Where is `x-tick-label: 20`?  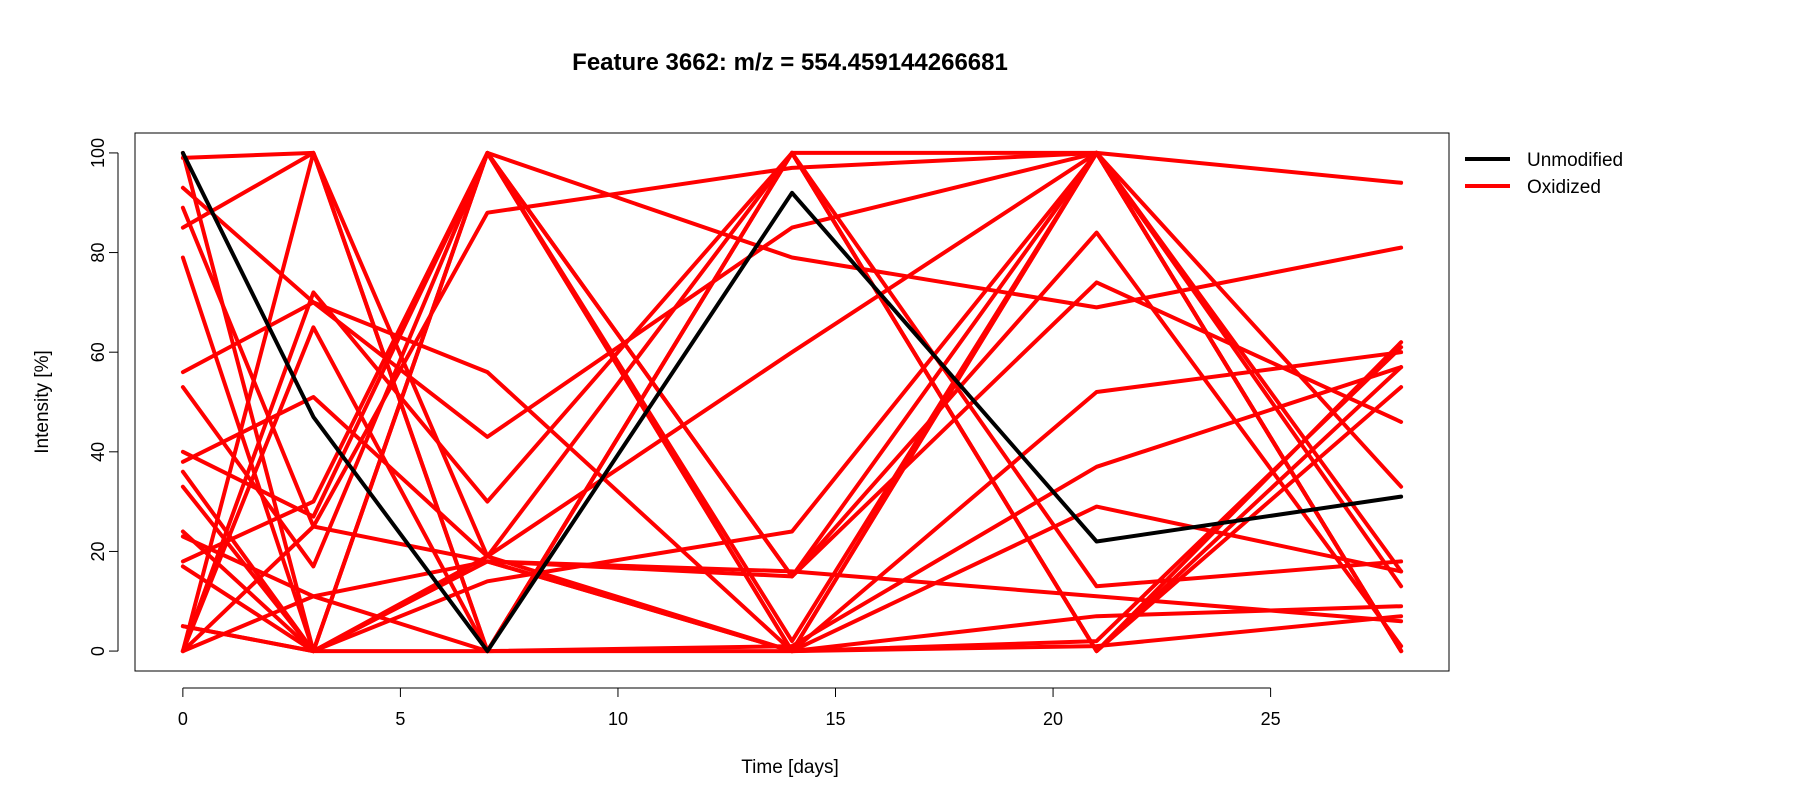
x-tick-label: 20 is located at coordinates (1053, 719).